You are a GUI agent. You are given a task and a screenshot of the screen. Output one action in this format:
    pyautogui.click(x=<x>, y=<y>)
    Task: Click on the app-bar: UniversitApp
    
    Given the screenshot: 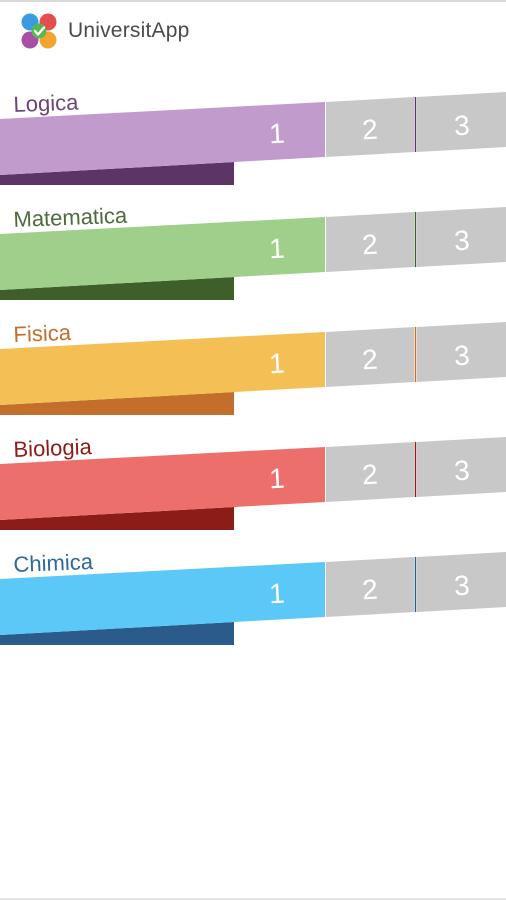 What is the action you would take?
    pyautogui.click(x=253, y=32)
    